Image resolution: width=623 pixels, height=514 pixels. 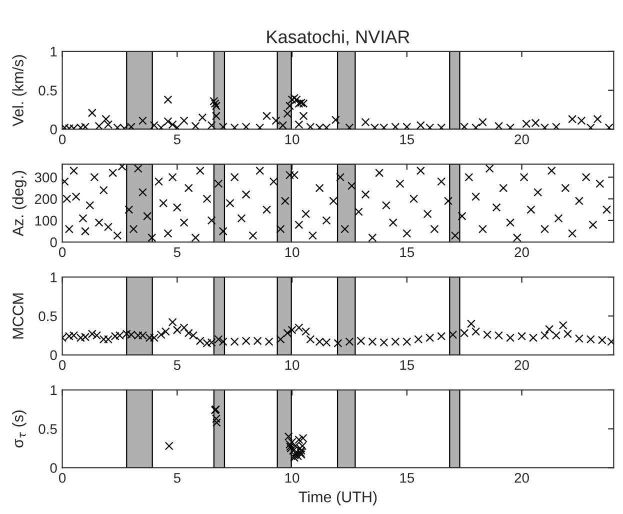 What do you see at coordinates (338, 38) in the screenshot?
I see `chart-title: Kasatochi, NVIAR` at bounding box center [338, 38].